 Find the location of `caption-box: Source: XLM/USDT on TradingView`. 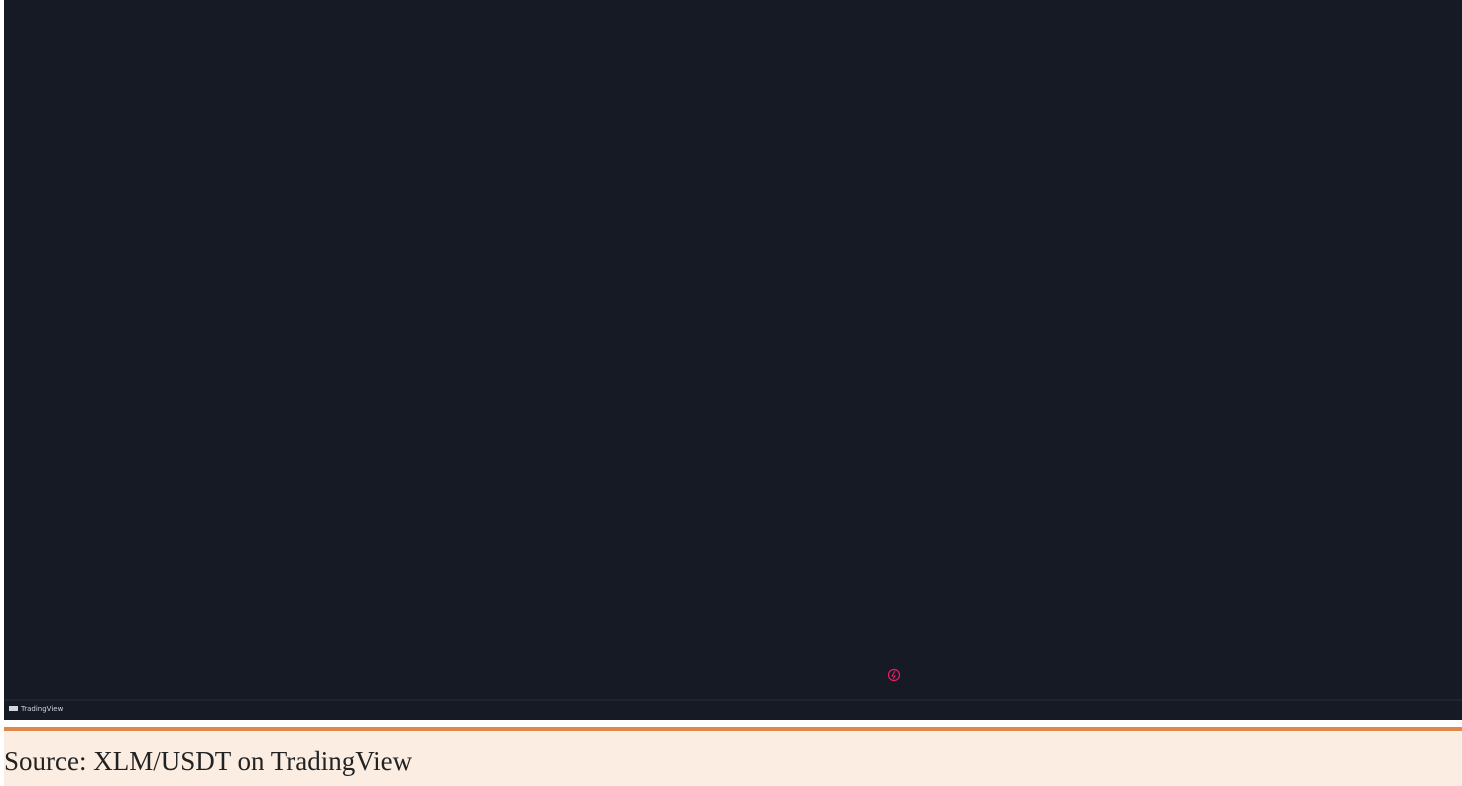

caption-box: Source: XLM/USDT on TradingView is located at coordinates (733, 758).